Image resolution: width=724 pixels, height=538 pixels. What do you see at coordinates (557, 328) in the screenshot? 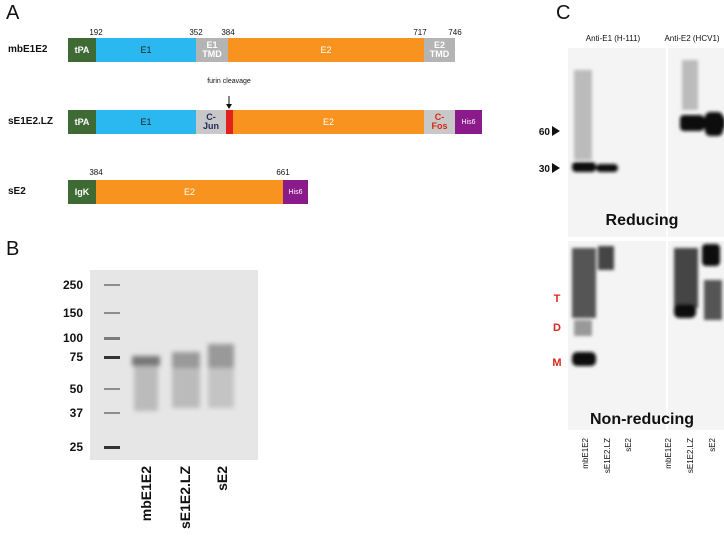
I see `band-label: D` at bounding box center [557, 328].